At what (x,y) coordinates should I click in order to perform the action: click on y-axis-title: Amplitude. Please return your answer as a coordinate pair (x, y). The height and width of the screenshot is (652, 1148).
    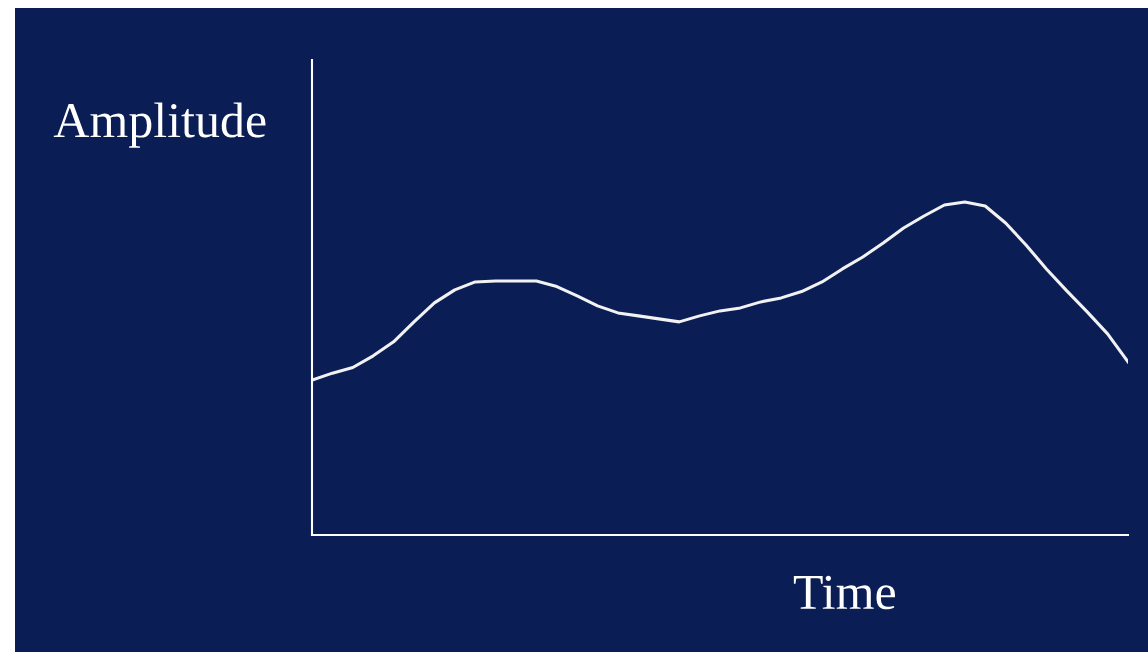
    Looking at the image, I should click on (159, 125).